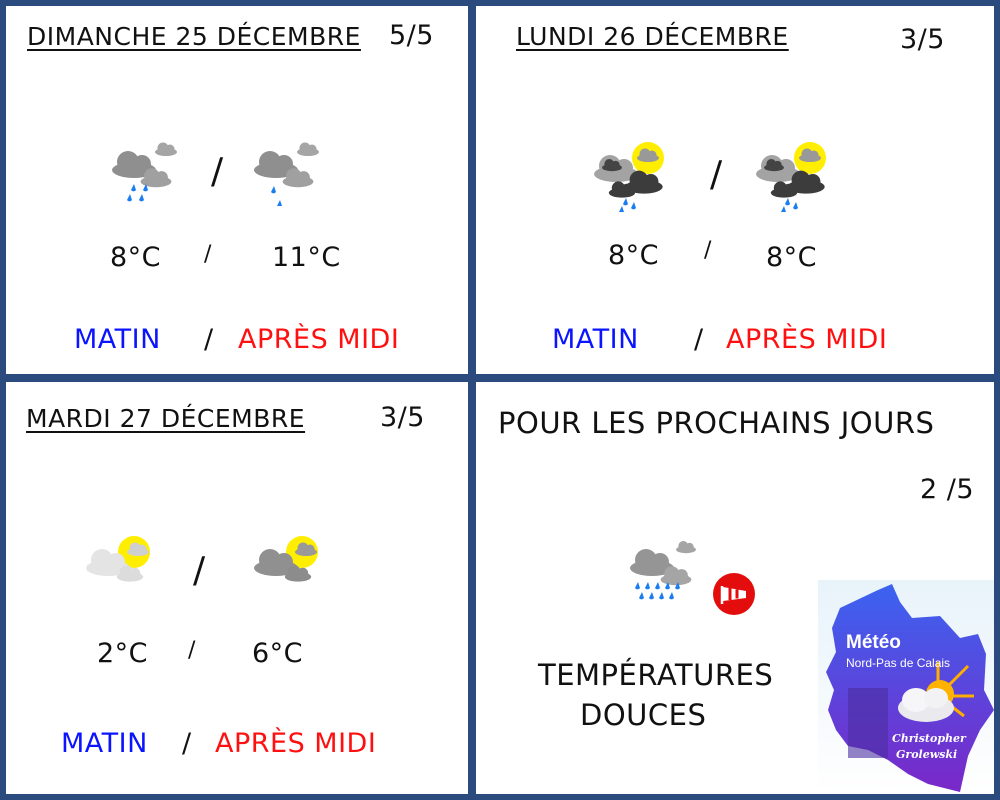 This screenshot has width=1000, height=800. What do you see at coordinates (929, 738) in the screenshot?
I see `logo-author: Christopher` at bounding box center [929, 738].